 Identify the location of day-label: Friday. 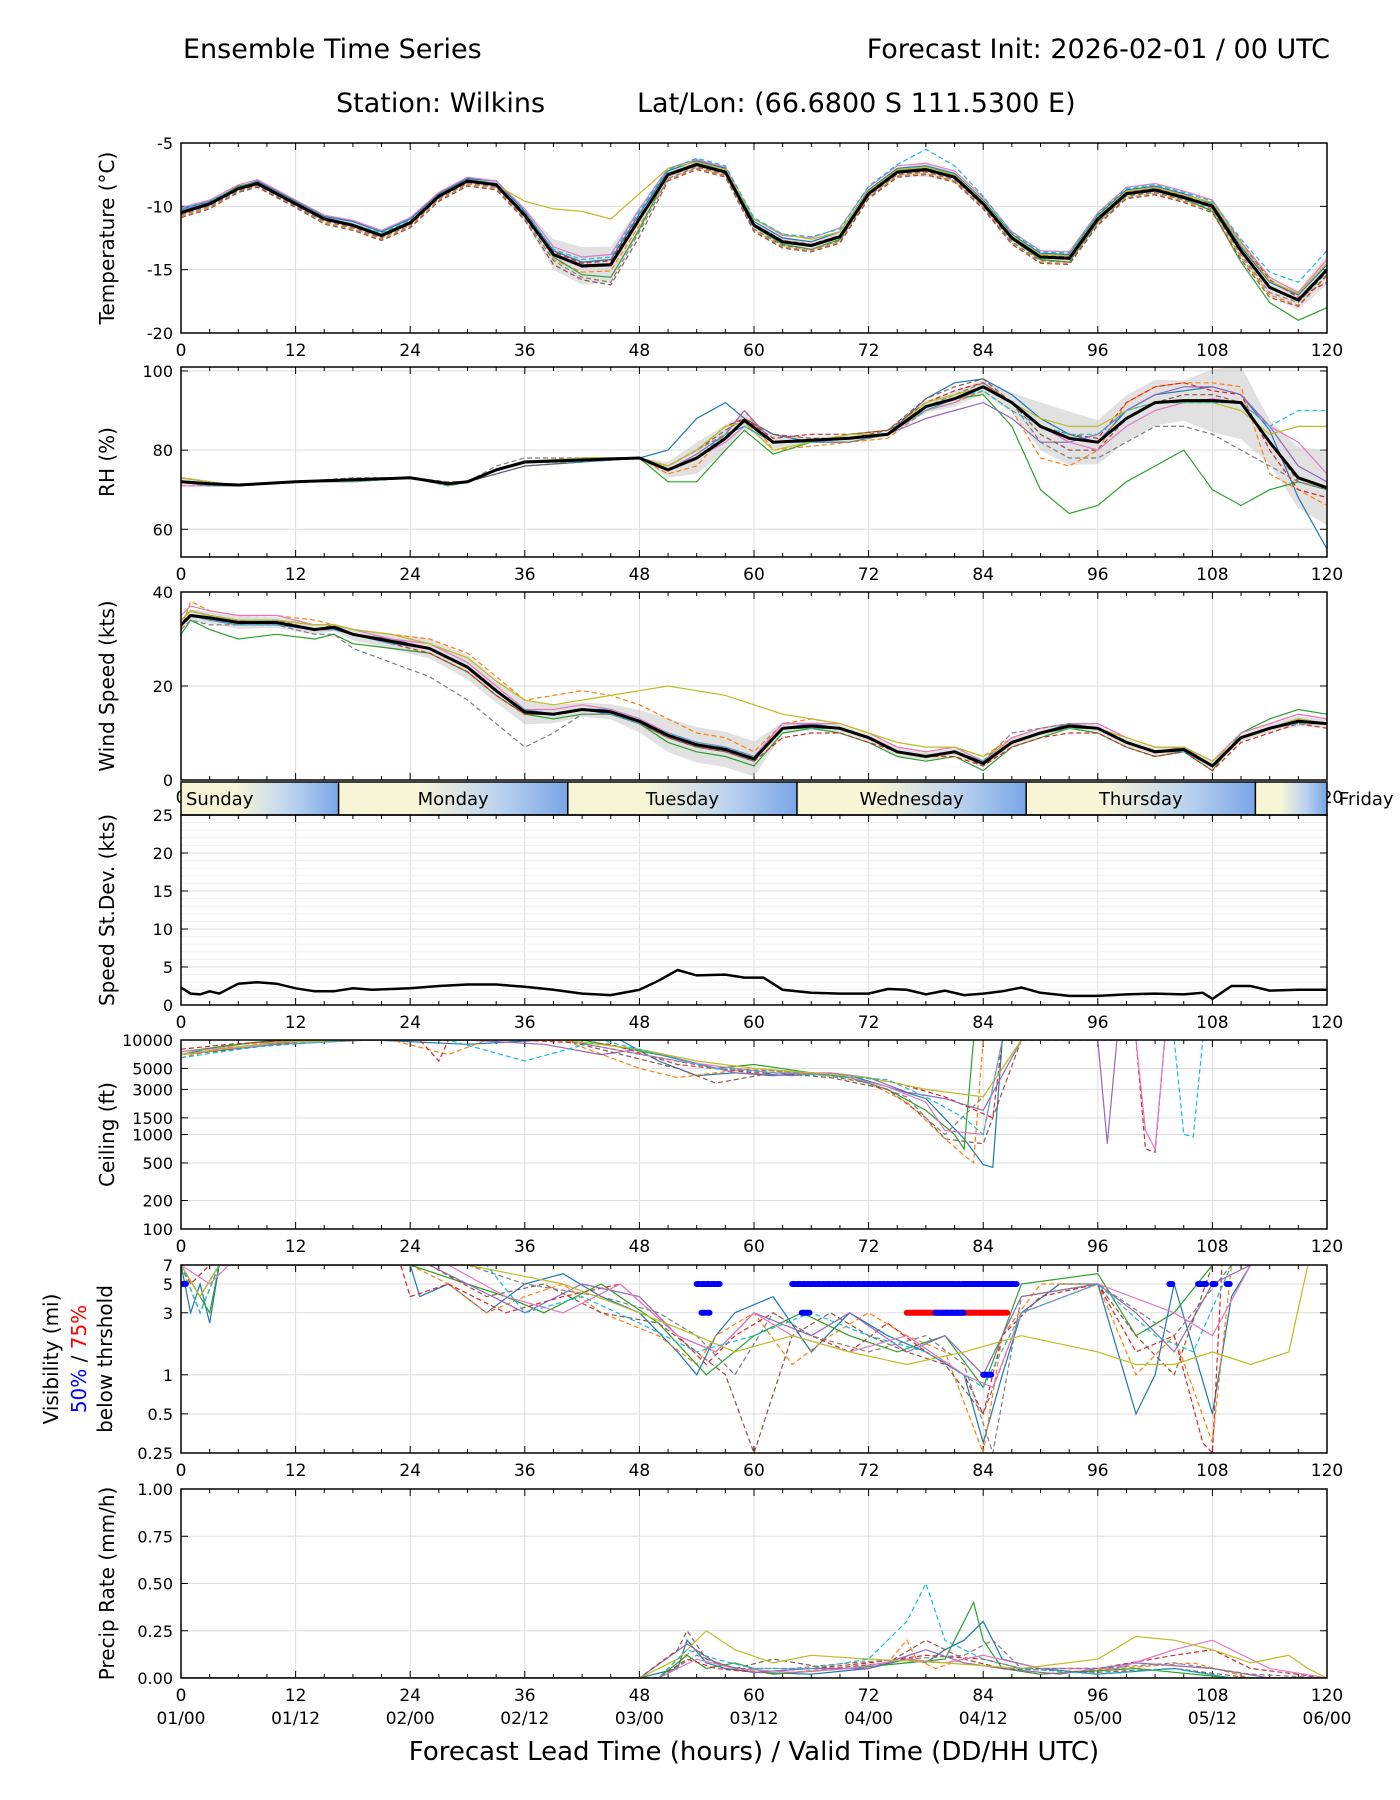
(1366, 799).